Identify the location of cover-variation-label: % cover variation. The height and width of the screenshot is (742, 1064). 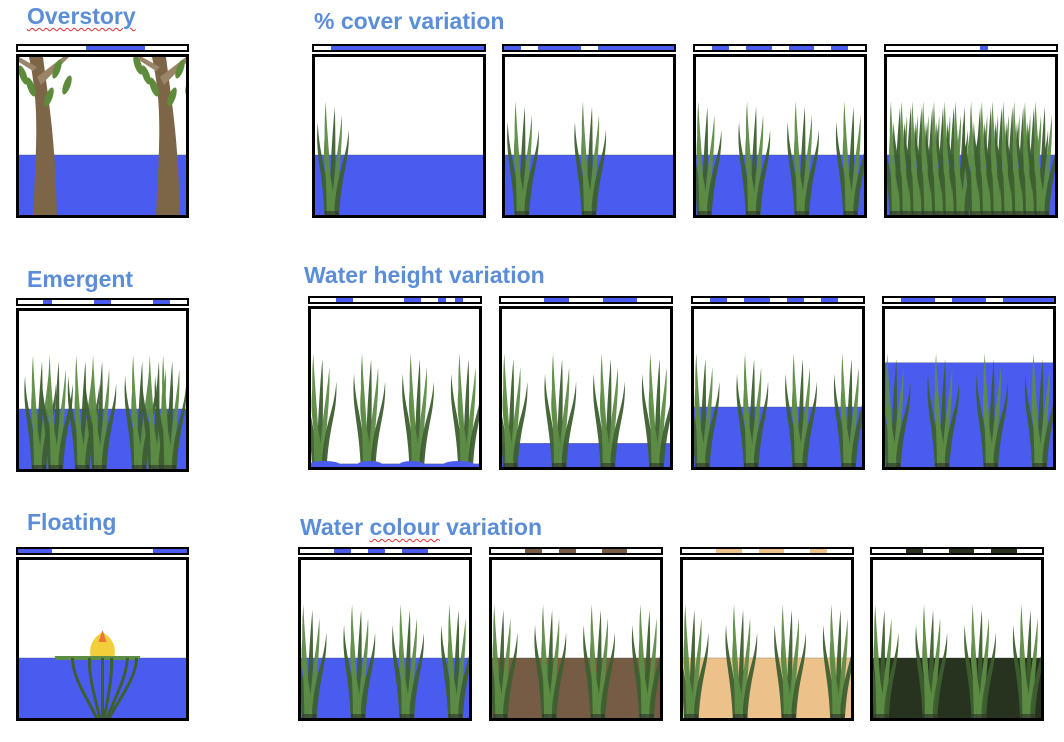
(409, 21).